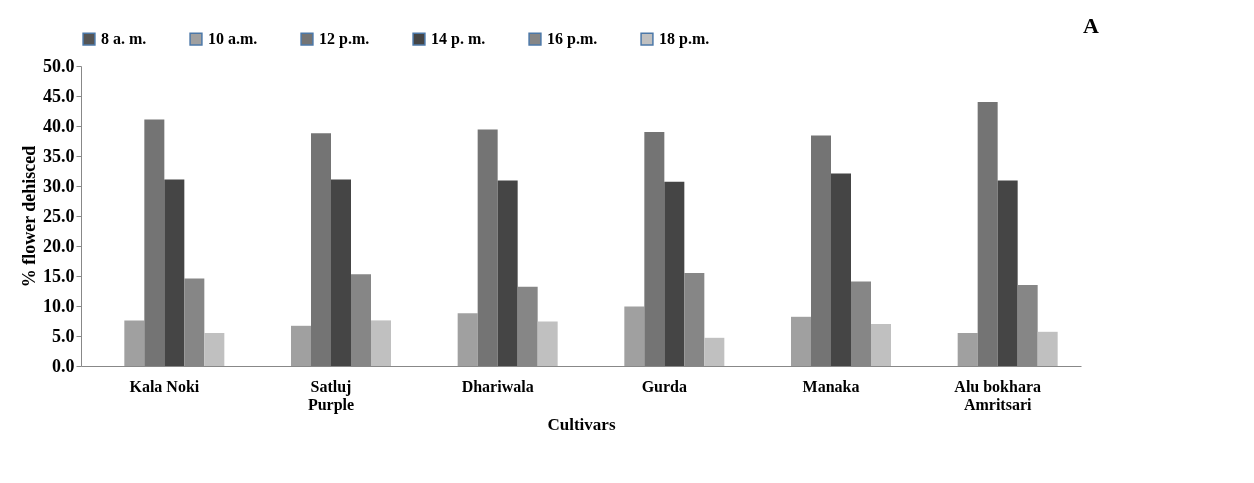 This screenshot has height=483, width=1254. What do you see at coordinates (1091, 25) in the screenshot?
I see `text: A` at bounding box center [1091, 25].